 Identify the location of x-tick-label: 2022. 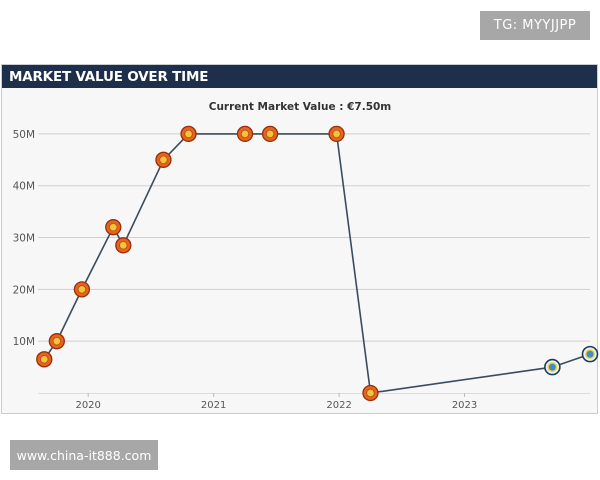
(338, 405).